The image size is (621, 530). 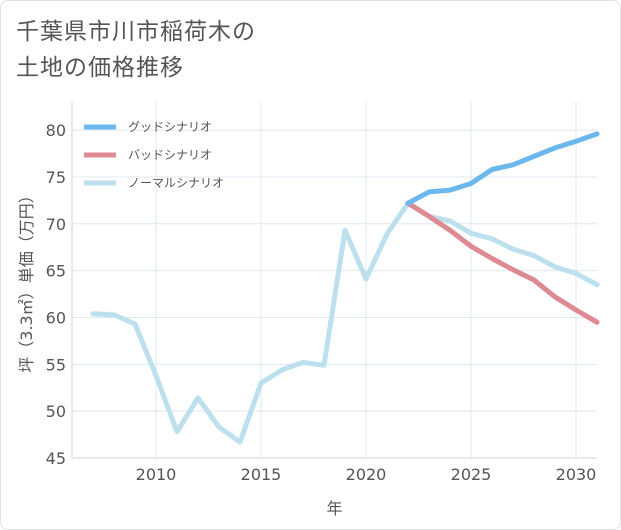 I want to click on y-tick-label: 65, so click(x=56, y=271).